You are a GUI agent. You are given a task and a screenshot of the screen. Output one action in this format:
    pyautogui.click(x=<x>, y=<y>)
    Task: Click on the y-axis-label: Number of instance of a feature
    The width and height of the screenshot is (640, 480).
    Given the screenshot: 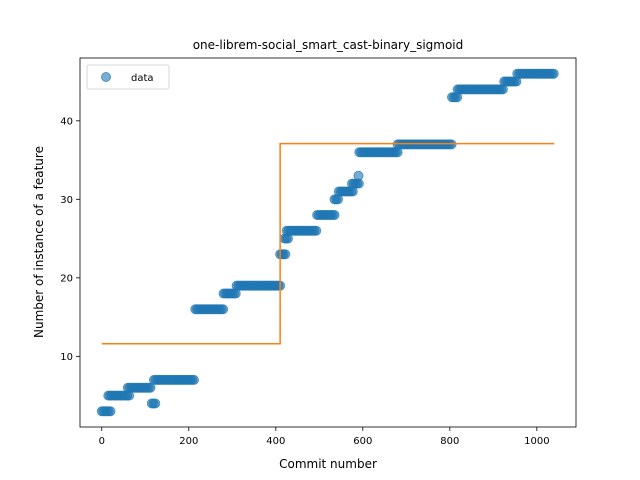 What is the action you would take?
    pyautogui.click(x=39, y=242)
    